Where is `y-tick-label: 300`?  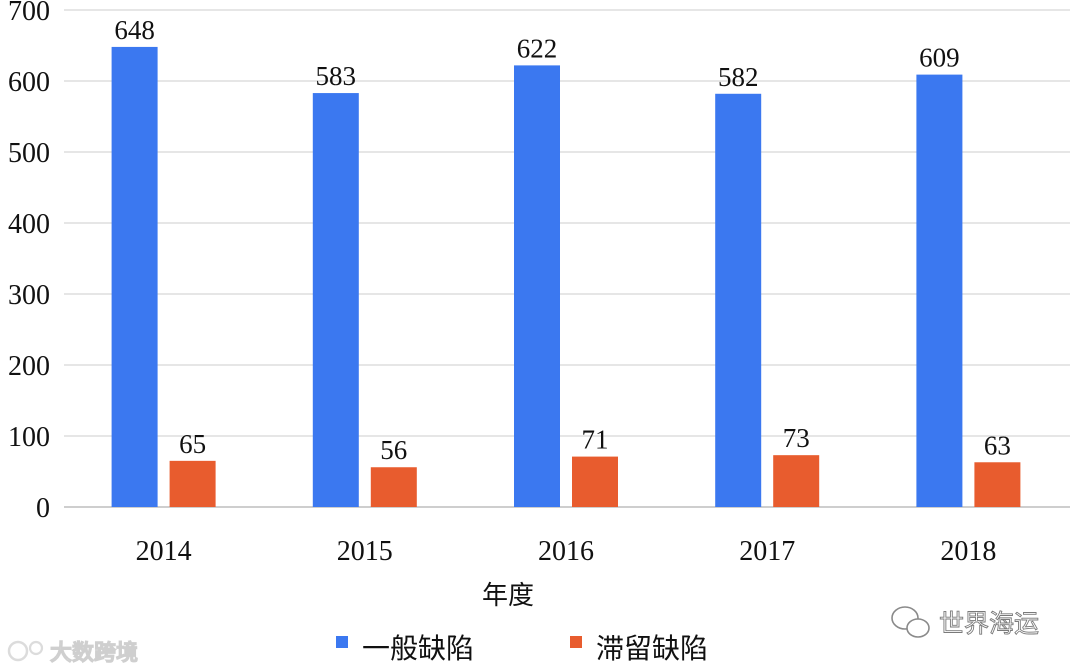
y-tick-label: 300 is located at coordinates (29, 295).